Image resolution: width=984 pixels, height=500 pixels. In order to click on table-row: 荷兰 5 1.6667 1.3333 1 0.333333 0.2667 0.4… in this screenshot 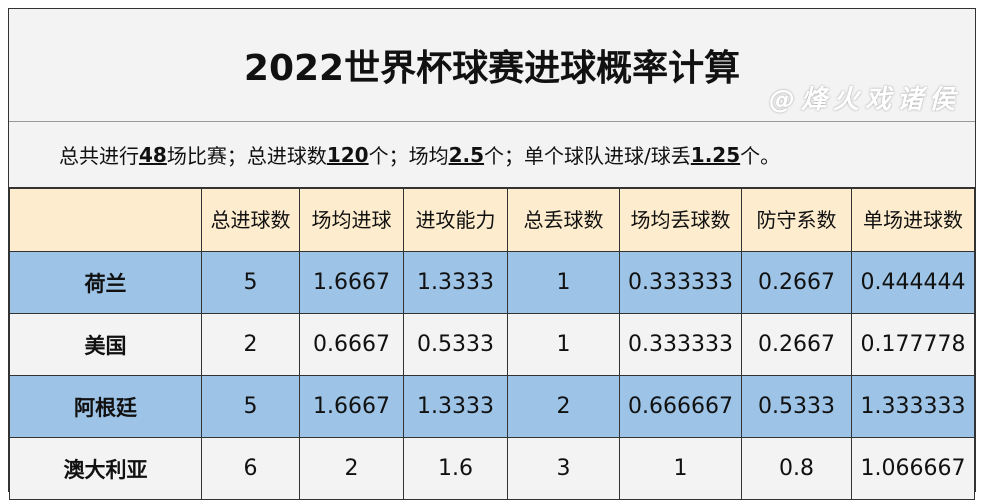, I will do `click(492, 282)`.